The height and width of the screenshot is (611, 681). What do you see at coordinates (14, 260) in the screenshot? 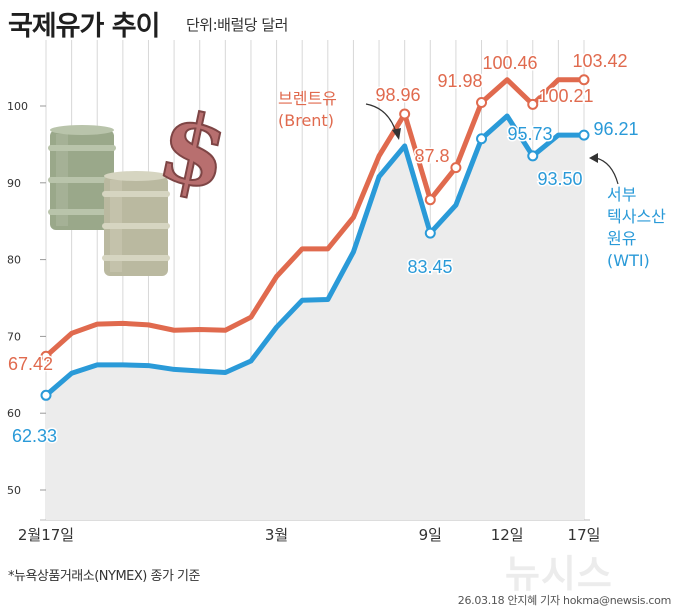
I see `y-tick-label: 80` at bounding box center [14, 260].